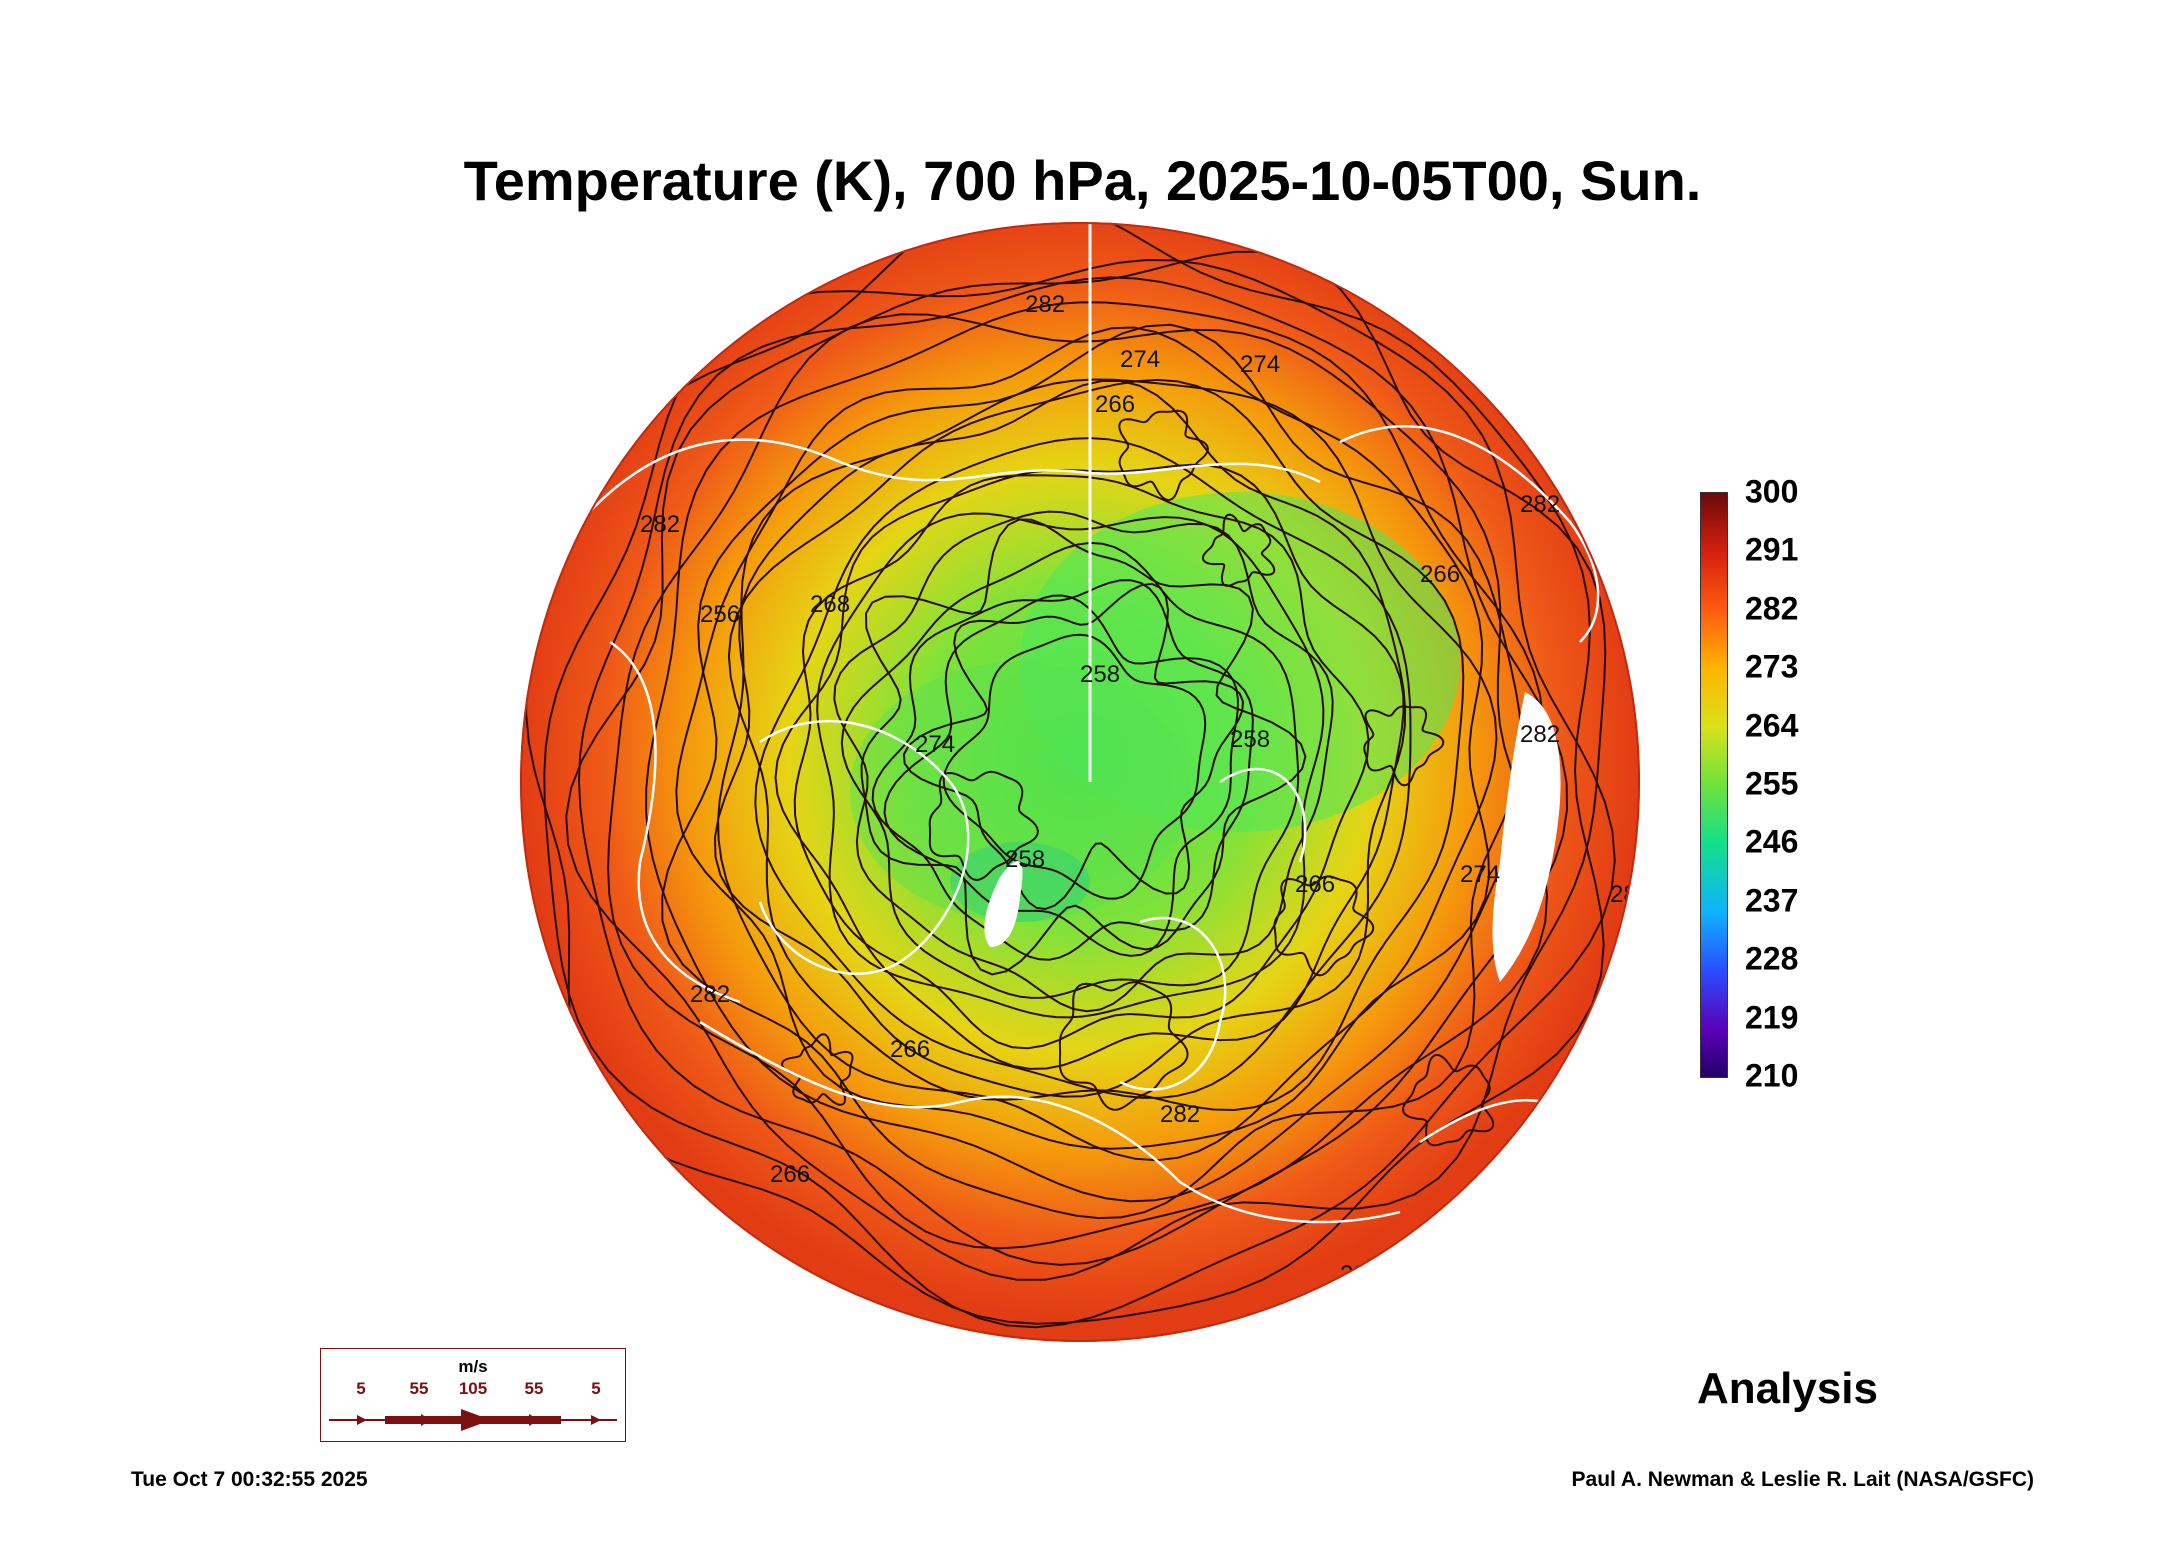 The width and height of the screenshot is (2165, 1561). What do you see at coordinates (1714, 785) in the screenshot?
I see `colorbar` at bounding box center [1714, 785].